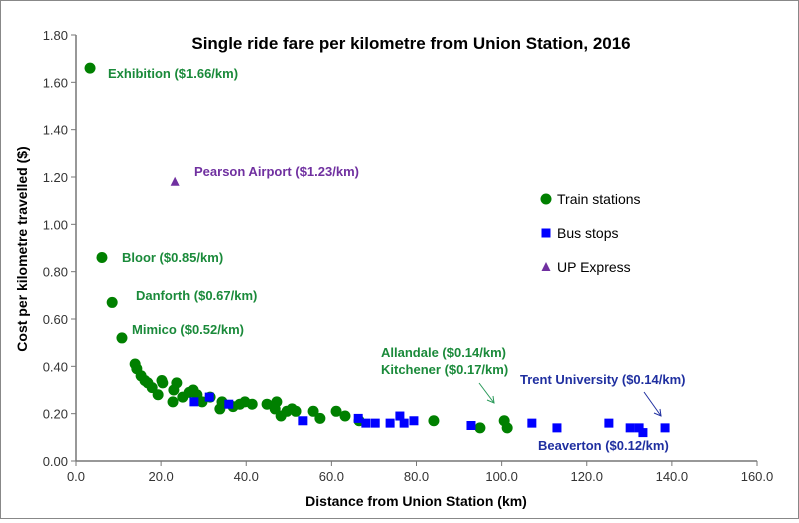 The image size is (799, 523). Describe the element at coordinates (444, 369) in the screenshot. I see `annotation-label: Kitchener ($0.17/km)` at that location.